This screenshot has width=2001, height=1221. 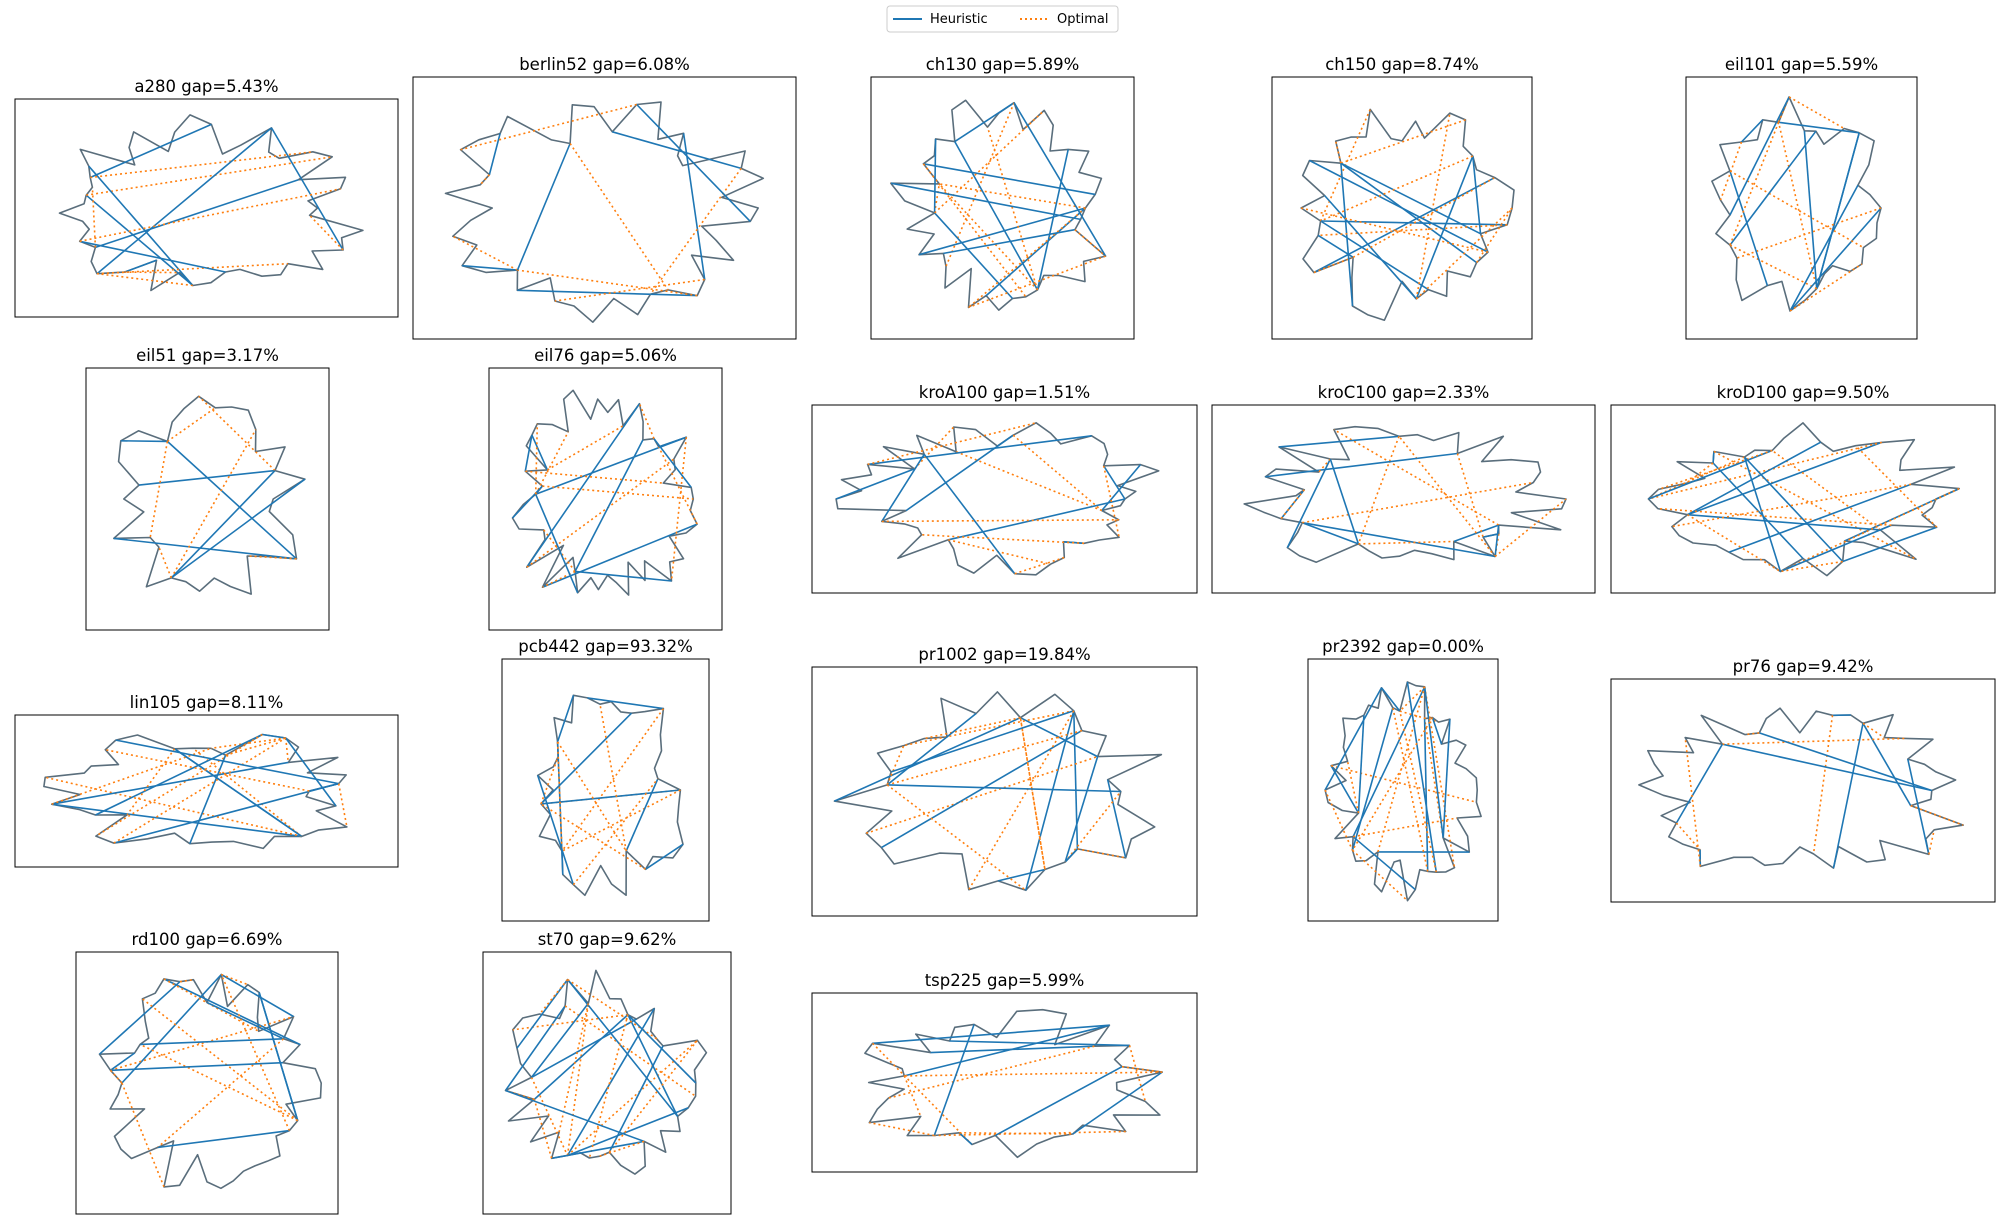 I want to click on panel-pcb442: pcb442 gap=93.32%, so click(x=605, y=779).